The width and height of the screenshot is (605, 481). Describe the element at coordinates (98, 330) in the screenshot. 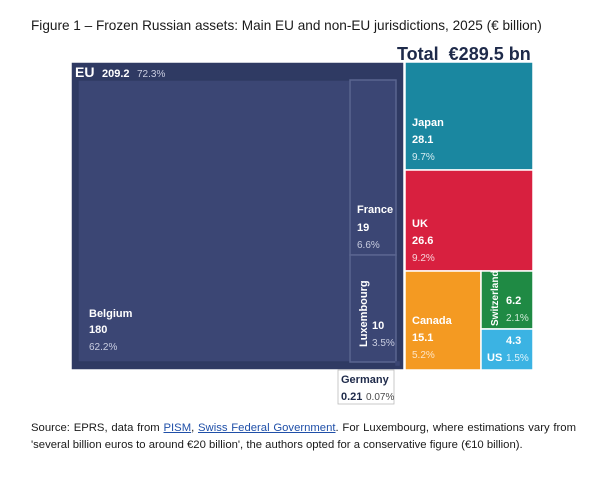

I see `belgium-value: 180` at that location.